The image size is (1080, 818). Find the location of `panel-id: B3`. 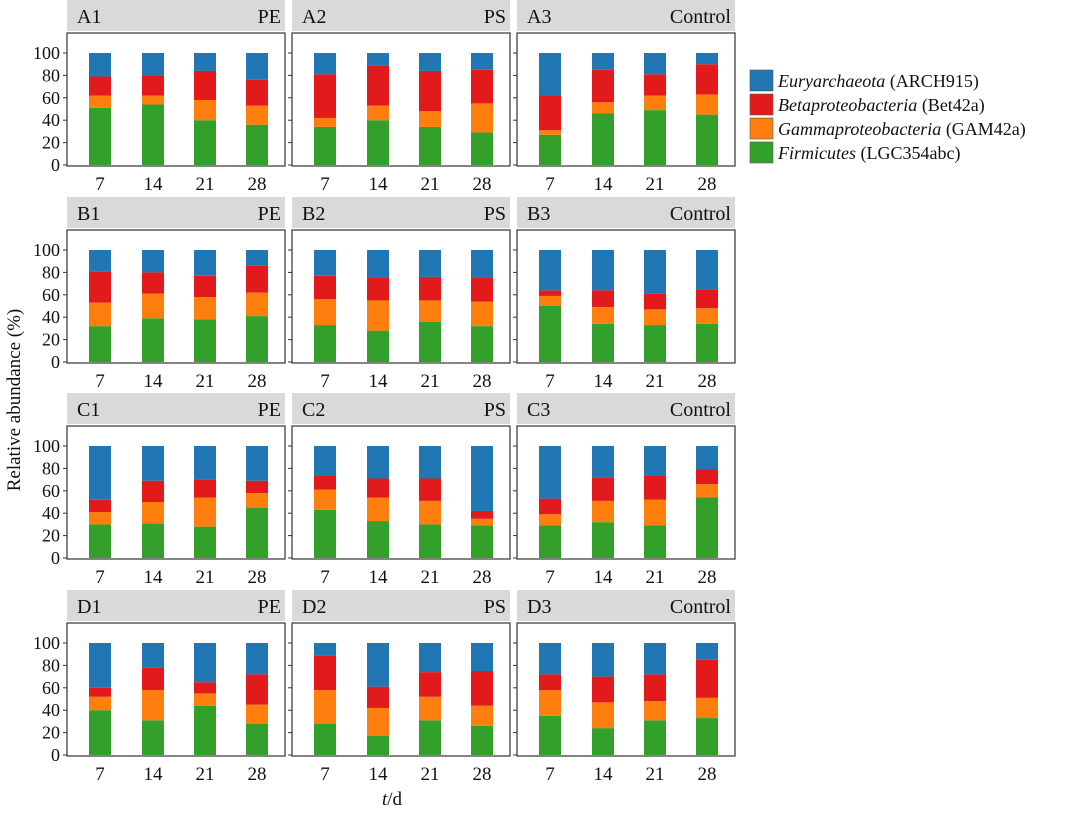

panel-id: B3 is located at coordinates (538, 214).